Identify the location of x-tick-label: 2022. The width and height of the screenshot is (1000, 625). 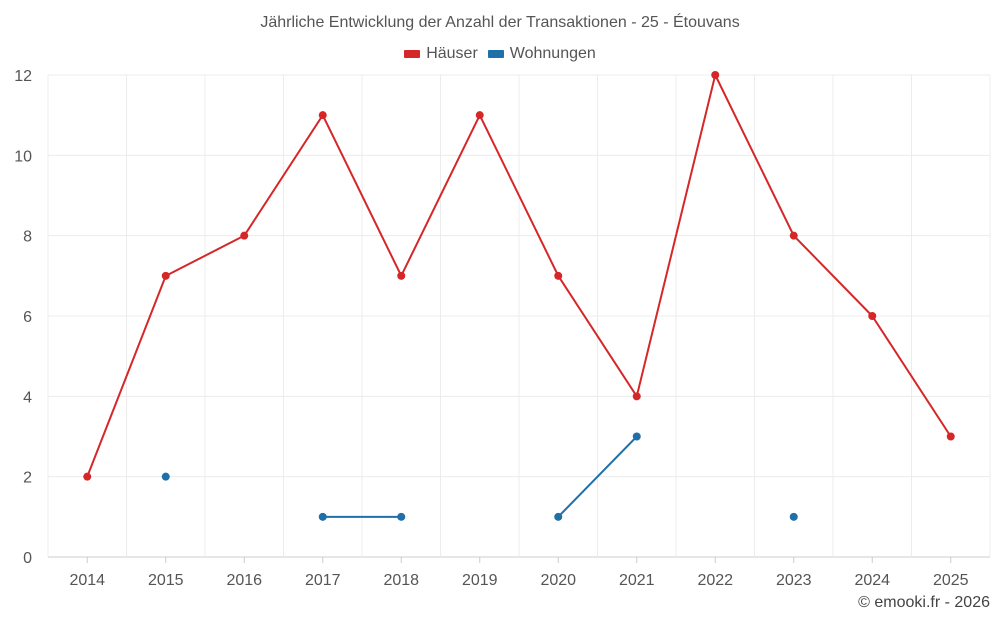
(715, 580).